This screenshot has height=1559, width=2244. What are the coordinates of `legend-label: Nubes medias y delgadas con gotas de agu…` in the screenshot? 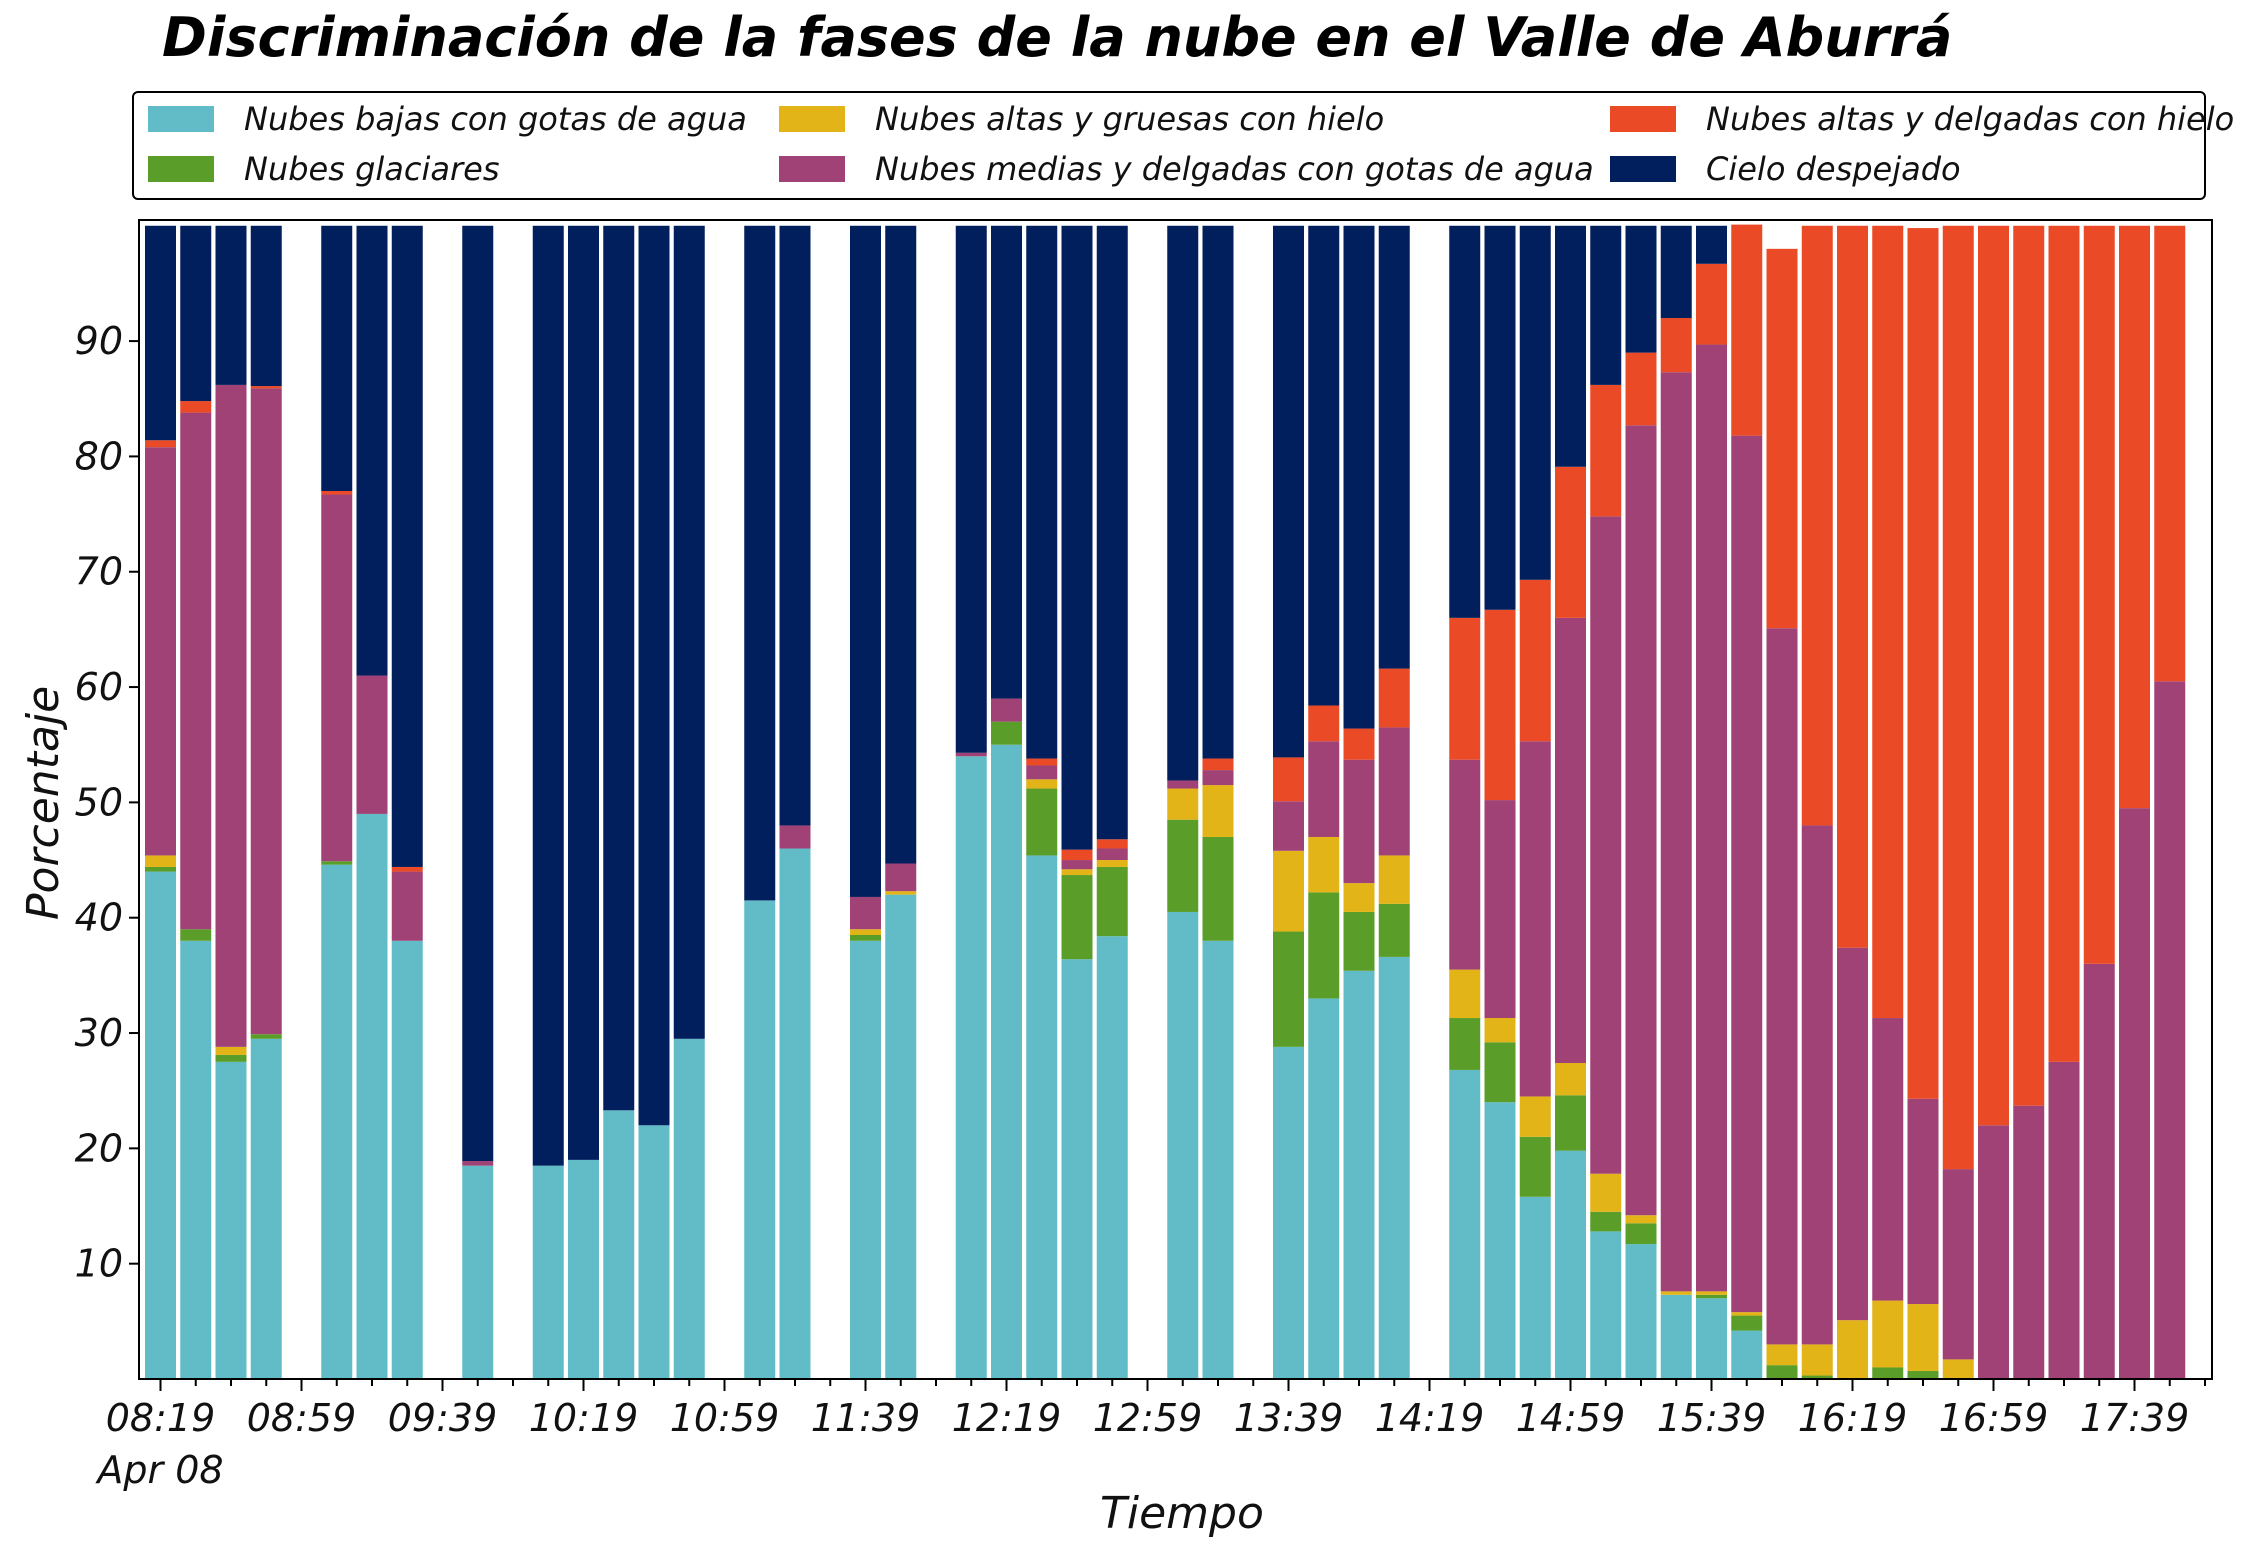 It's located at (1234, 169).